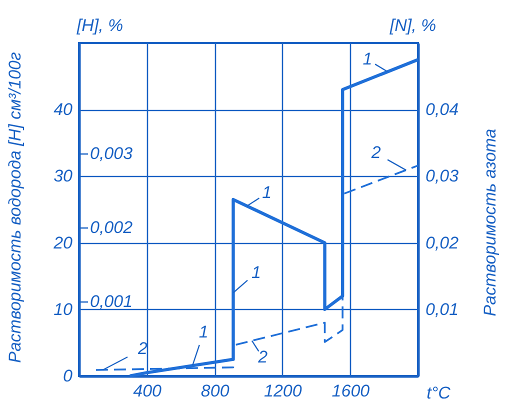 Image resolution: width=505 pixels, height=413 pixels. What do you see at coordinates (68, 376) in the screenshot?
I see `y-tick-label: 0` at bounding box center [68, 376].